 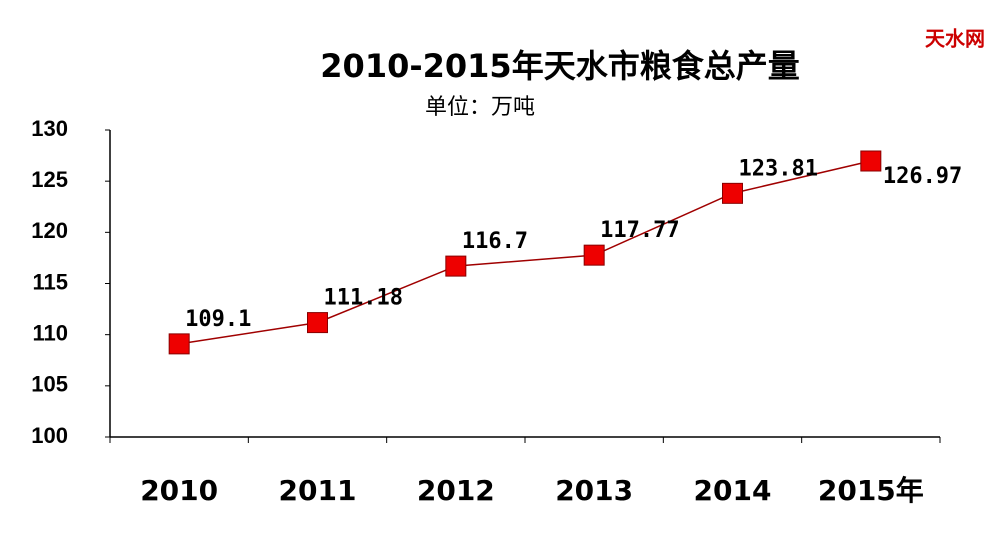 I want to click on x-tick-label: 2015年, so click(x=871, y=490).